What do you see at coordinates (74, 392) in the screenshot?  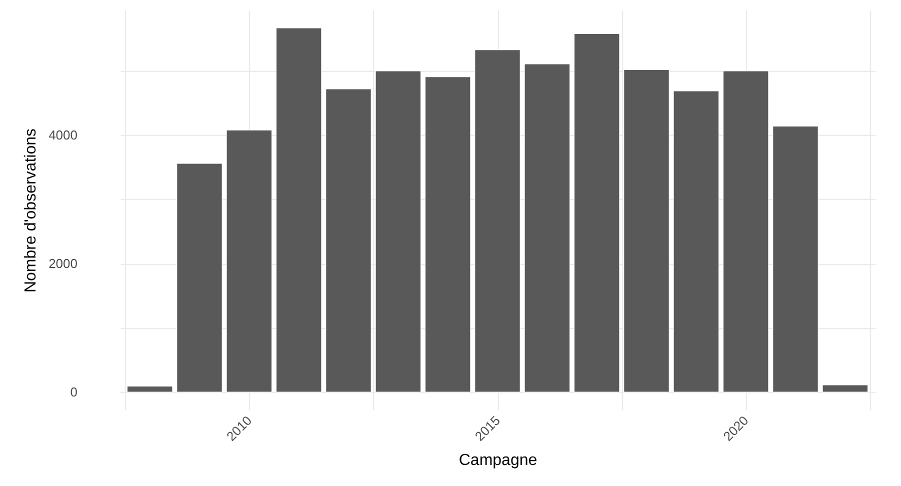 I see `y-tick-label: 0` at bounding box center [74, 392].